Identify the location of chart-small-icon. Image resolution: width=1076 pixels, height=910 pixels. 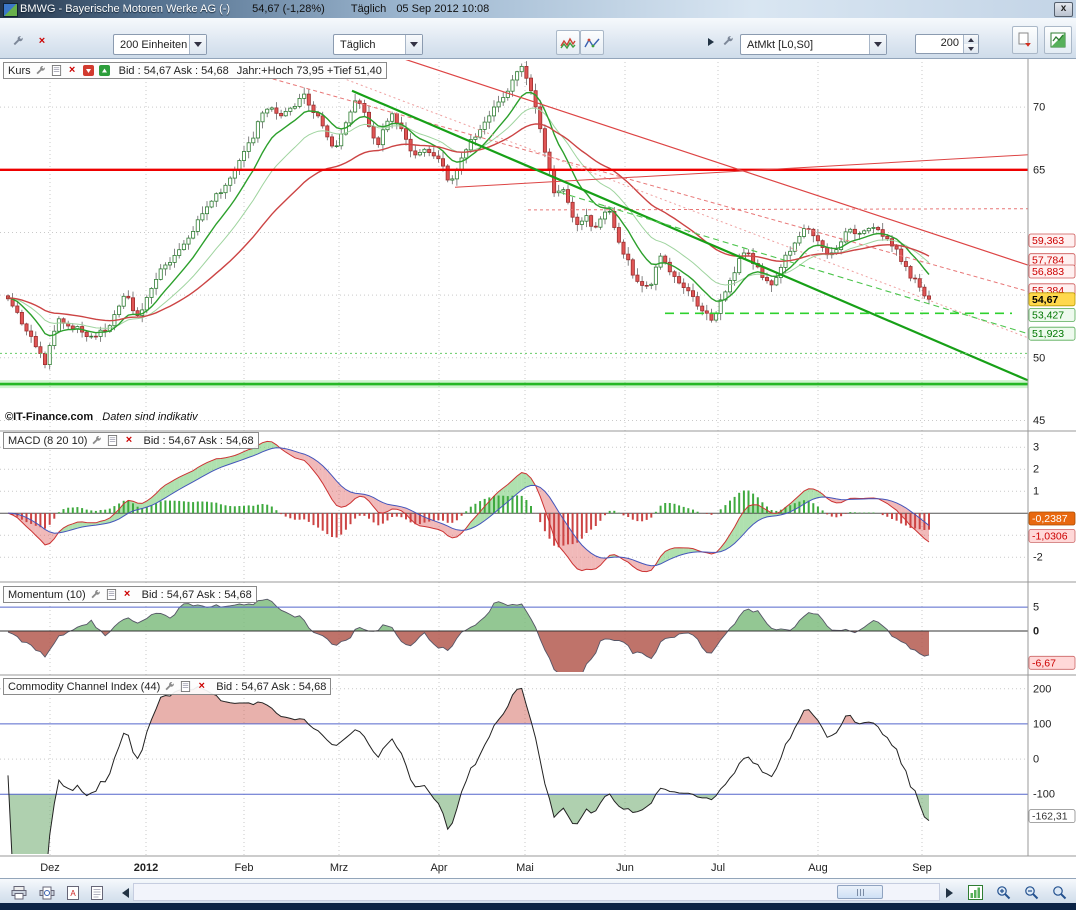
(975, 892).